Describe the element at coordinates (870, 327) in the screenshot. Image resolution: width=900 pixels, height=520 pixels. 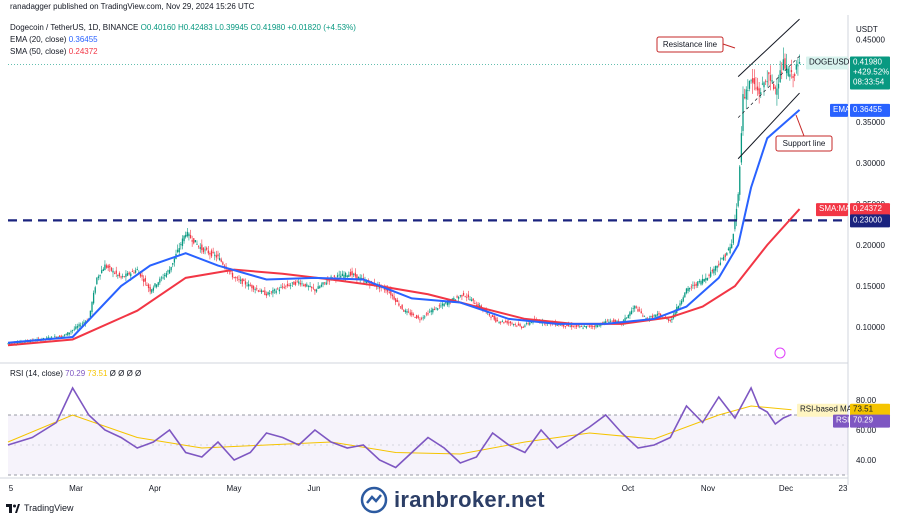
I see `price-tick-label: 0.10000` at that location.